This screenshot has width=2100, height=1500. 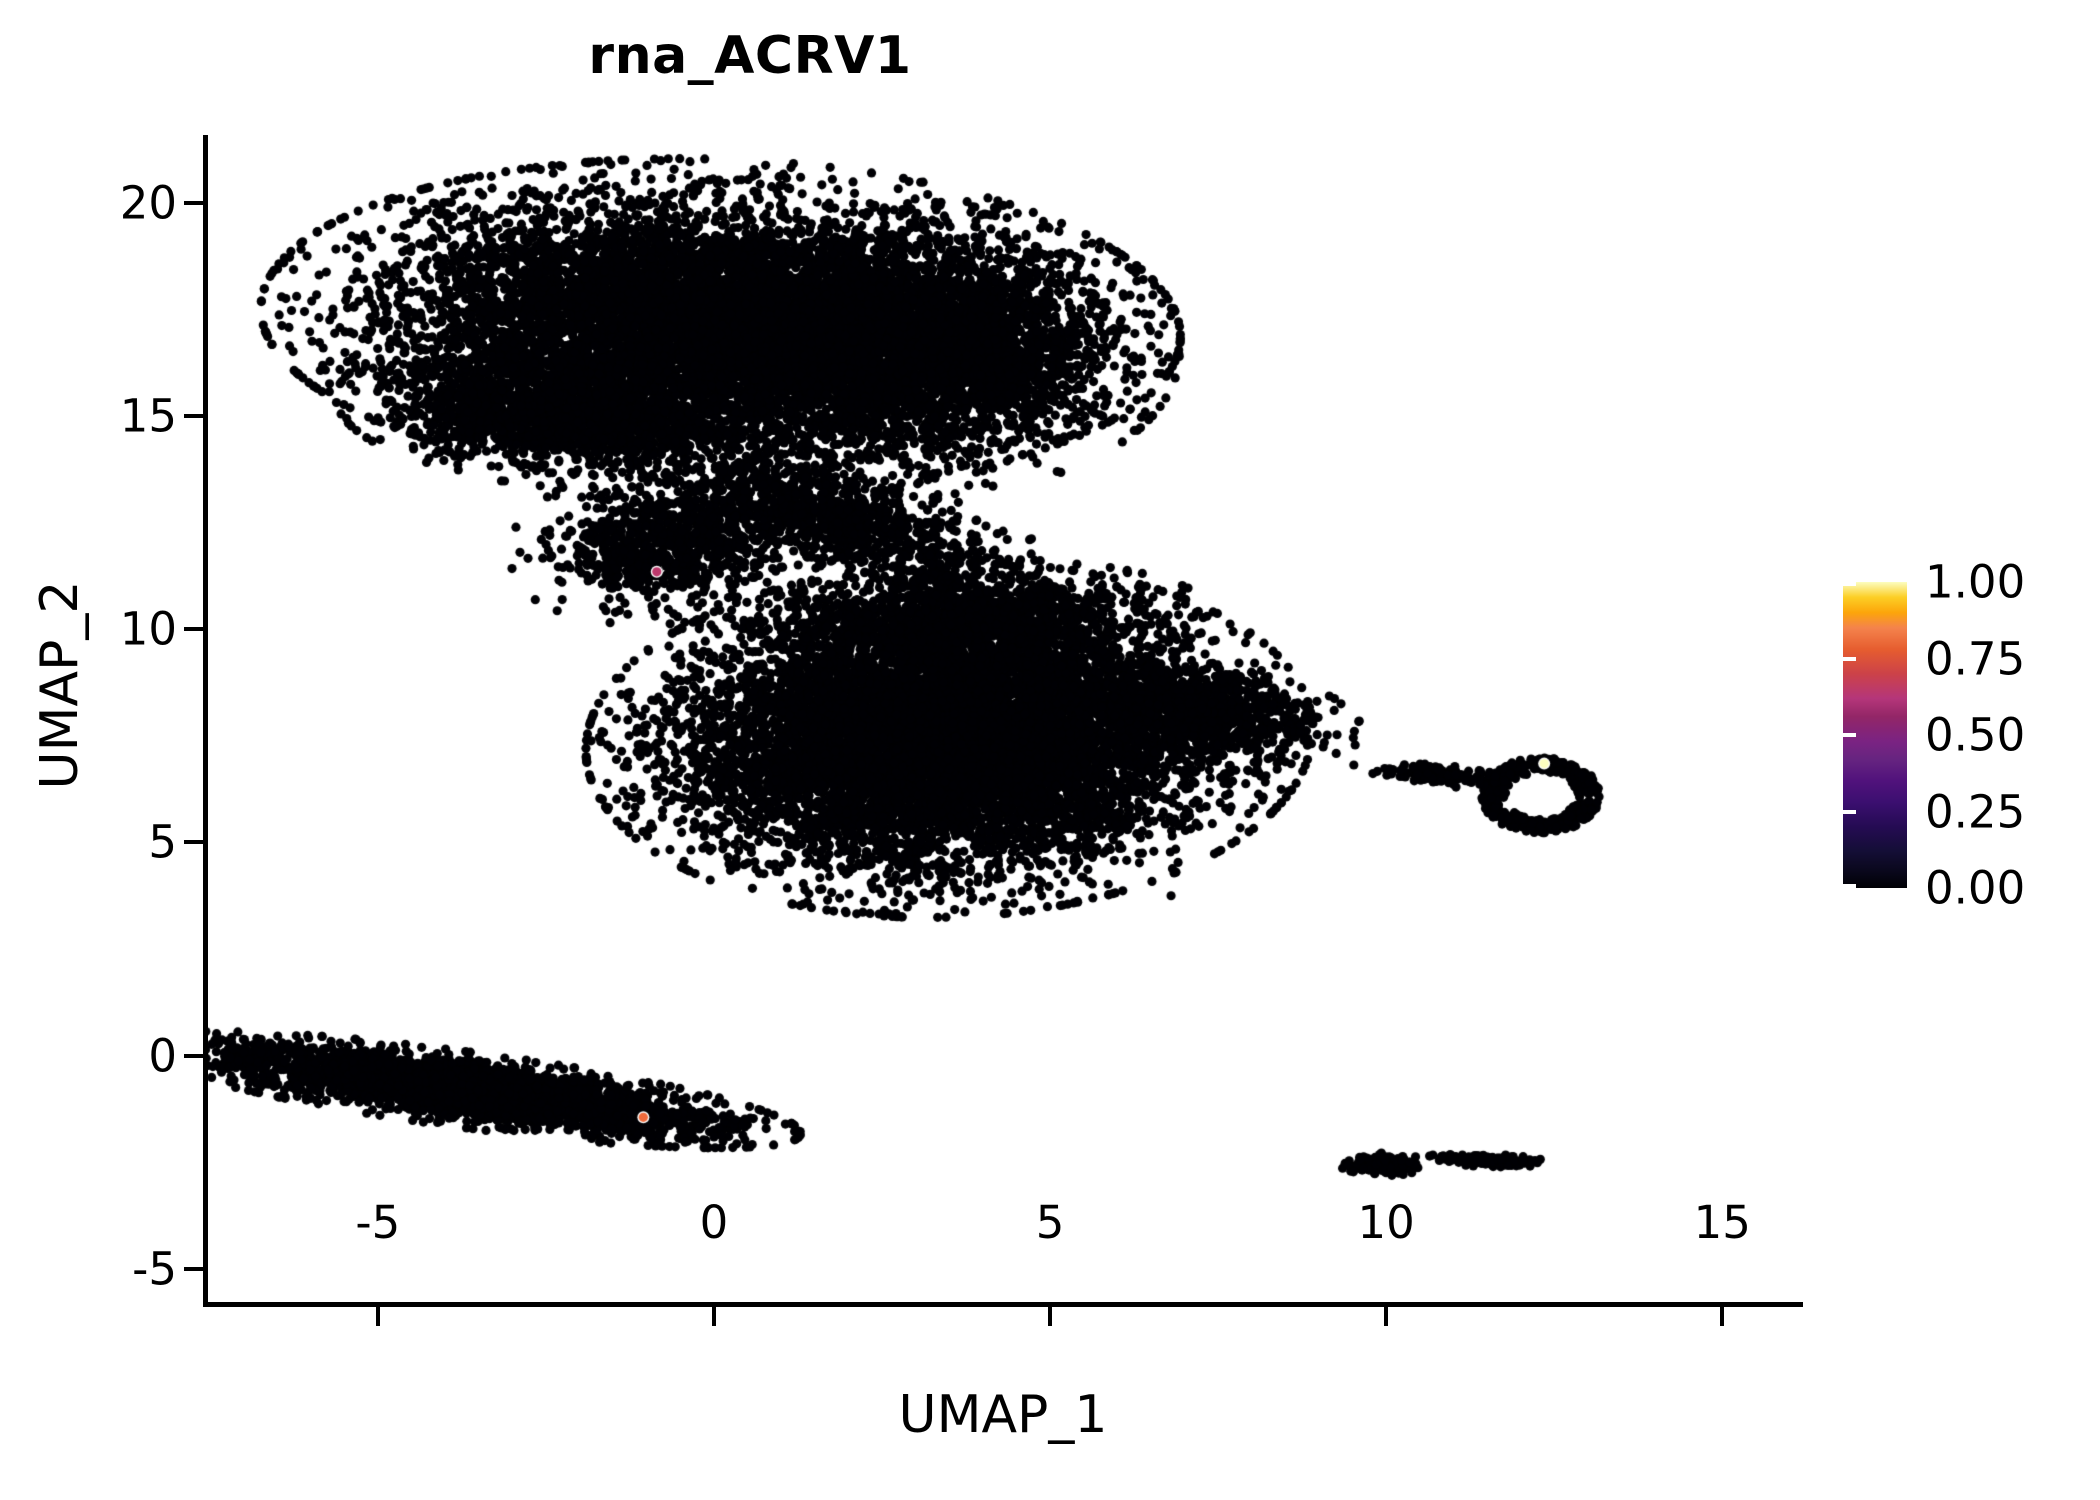 What do you see at coordinates (1975, 888) in the screenshot?
I see `colorbar-label-0.00: 0.00` at bounding box center [1975, 888].